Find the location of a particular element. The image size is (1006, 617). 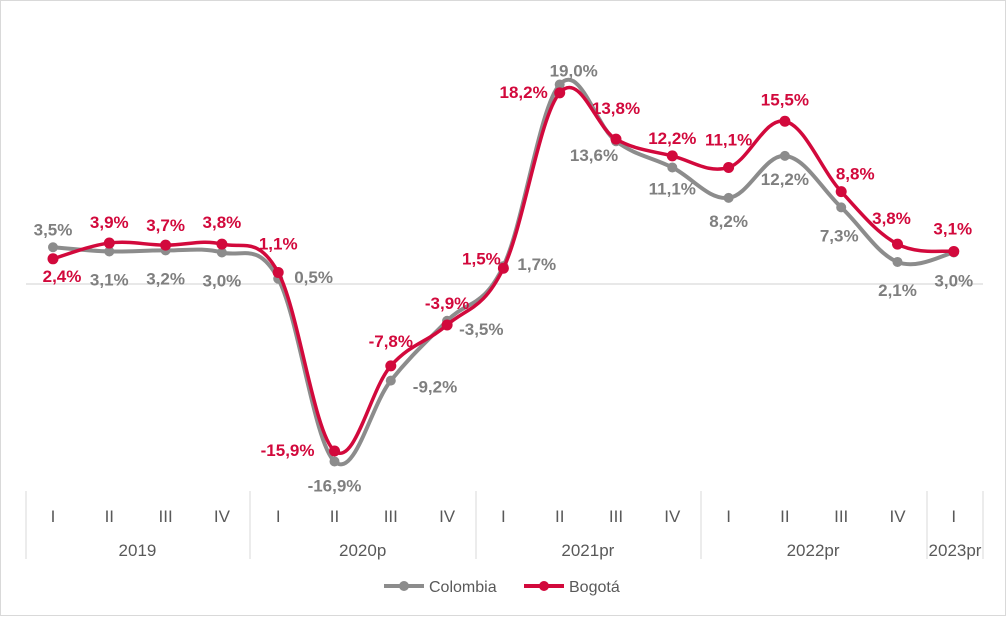

x-year-label: 2020p is located at coordinates (362, 550).